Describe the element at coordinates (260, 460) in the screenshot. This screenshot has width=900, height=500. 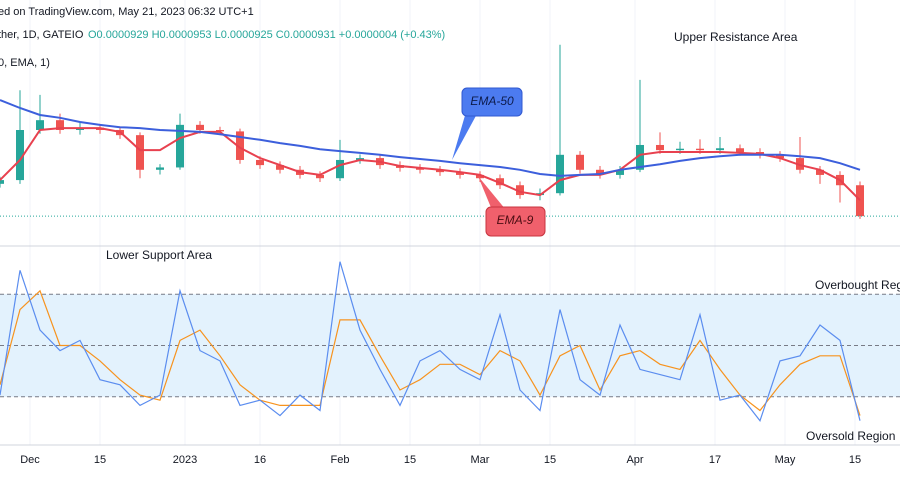
I see `x-tick-label: 16` at that location.